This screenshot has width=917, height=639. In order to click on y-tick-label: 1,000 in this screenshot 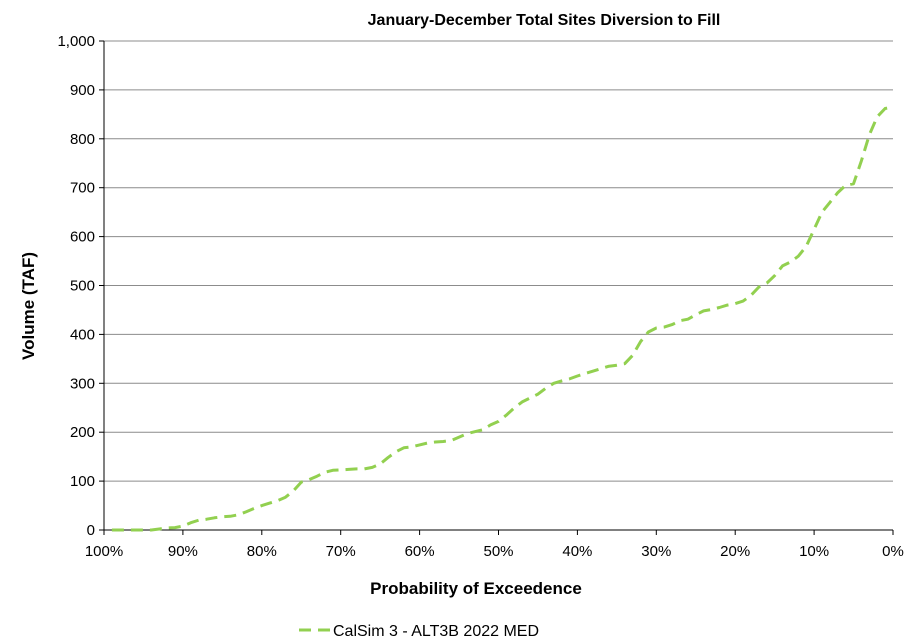, I will do `click(76, 41)`.